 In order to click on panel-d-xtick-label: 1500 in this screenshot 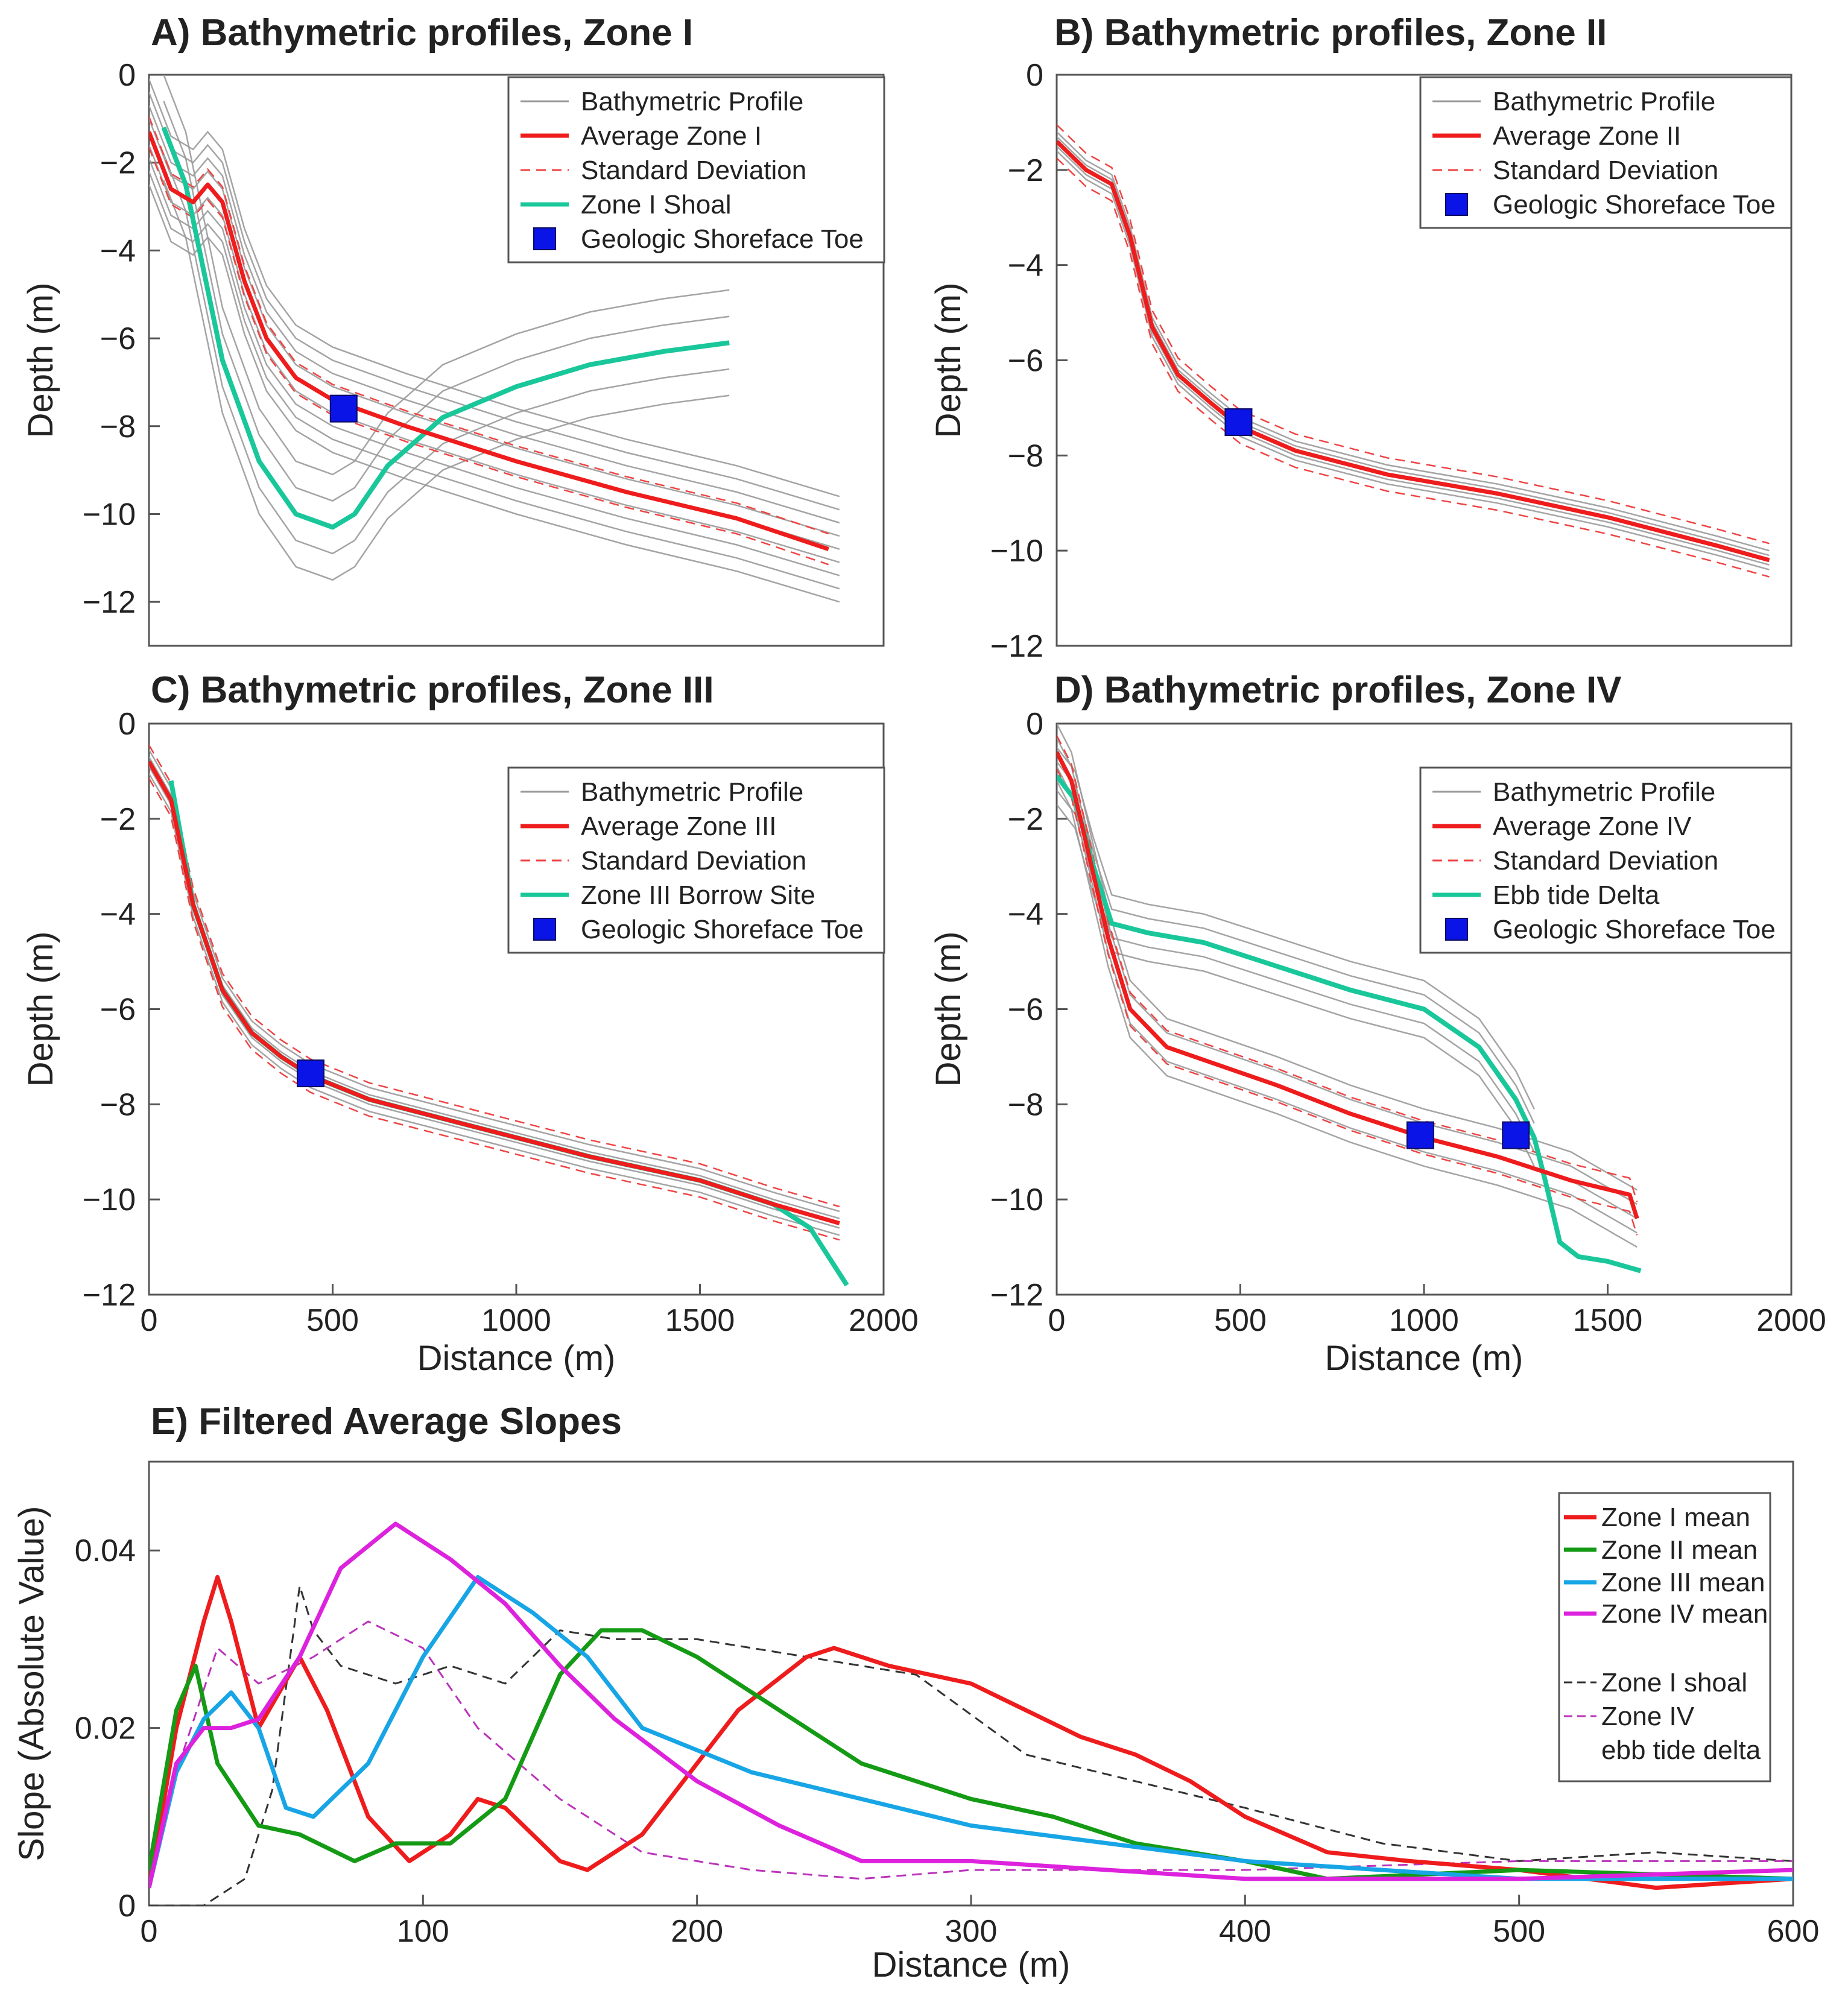, I will do `click(1608, 1321)`.